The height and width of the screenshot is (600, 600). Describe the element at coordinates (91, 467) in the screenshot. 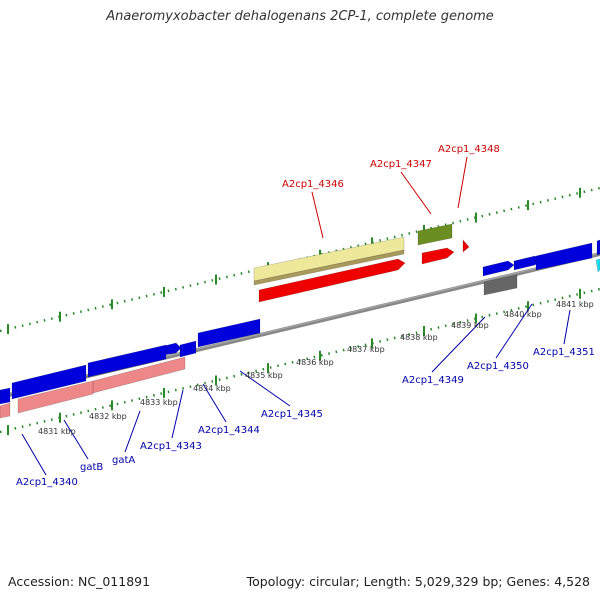

I see `gene-label-gatB: gatB` at that location.